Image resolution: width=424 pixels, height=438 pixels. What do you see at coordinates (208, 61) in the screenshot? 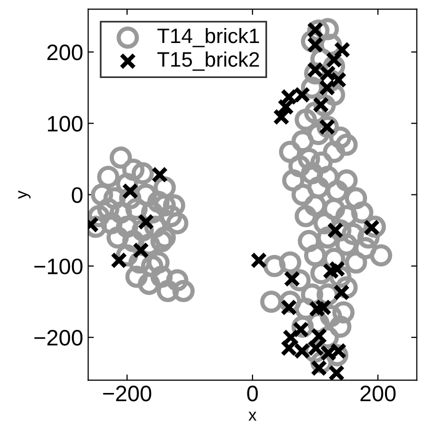
I see `legend-label: T15_brick2` at bounding box center [208, 61].